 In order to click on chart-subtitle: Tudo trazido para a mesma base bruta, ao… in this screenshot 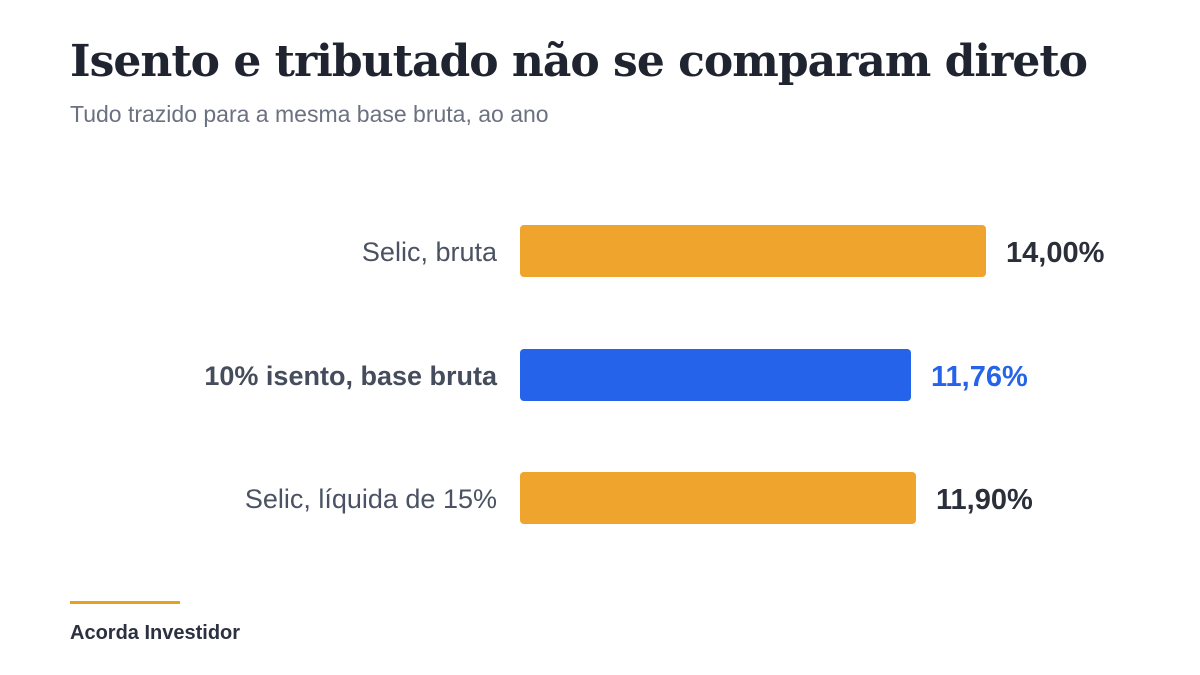, I will do `click(309, 114)`.